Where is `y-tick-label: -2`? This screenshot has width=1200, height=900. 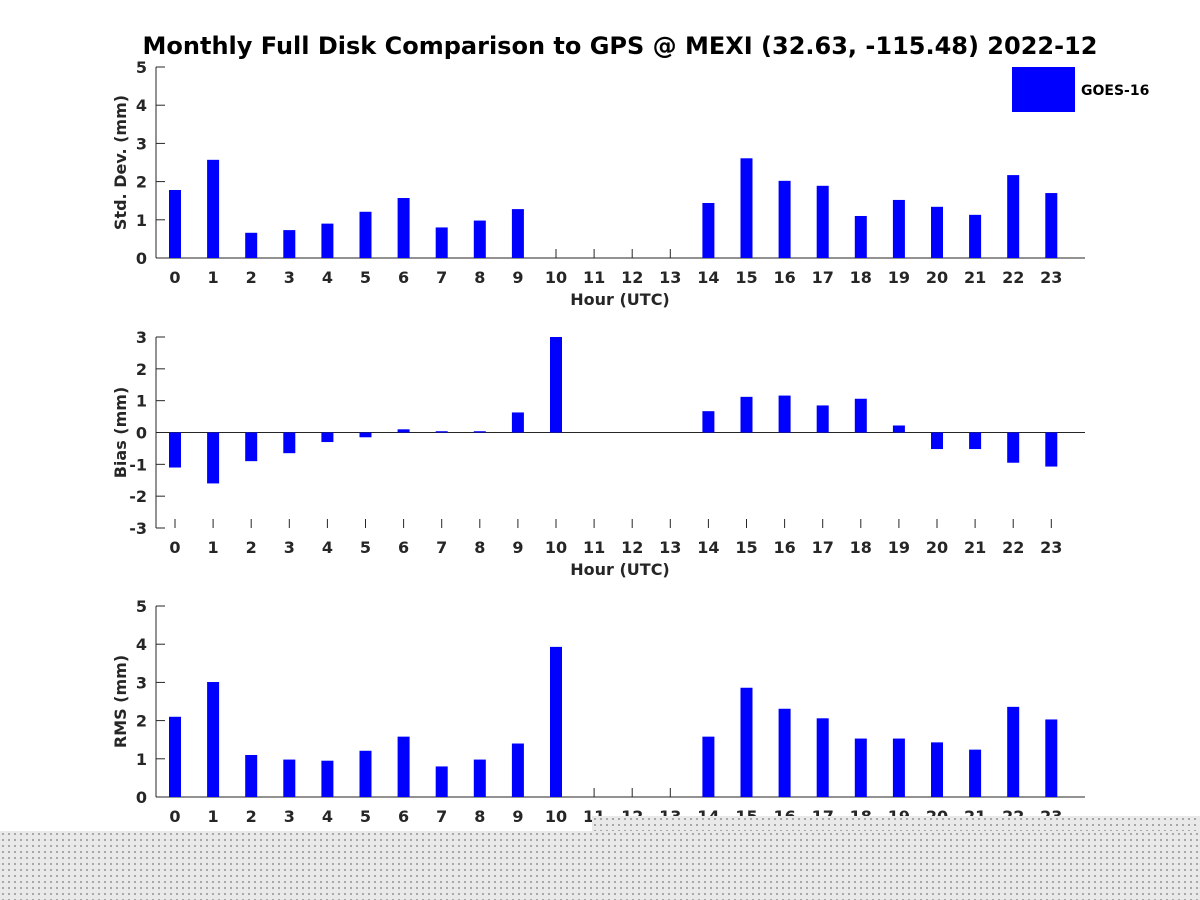
y-tick-label: -2 is located at coordinates (138, 496).